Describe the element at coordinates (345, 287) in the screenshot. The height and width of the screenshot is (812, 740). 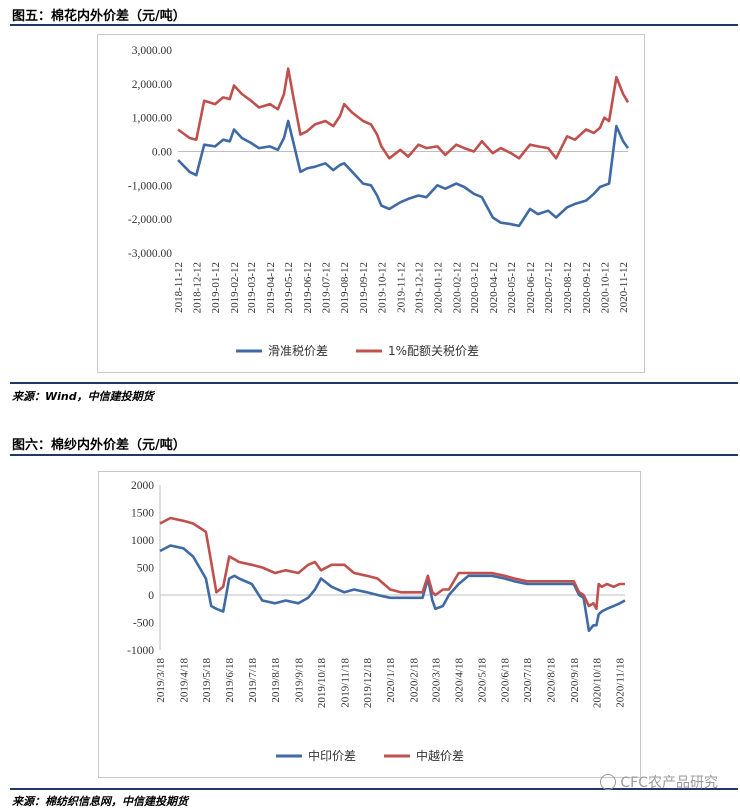
I see `x-tick-label: 2019-08-12` at that location.